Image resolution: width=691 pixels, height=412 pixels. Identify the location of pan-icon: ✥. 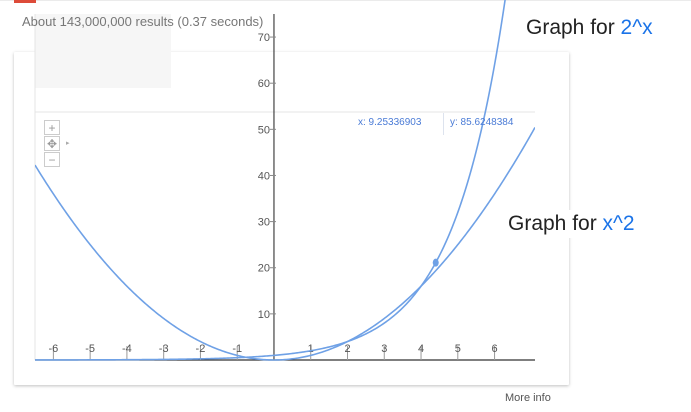
(52, 143).